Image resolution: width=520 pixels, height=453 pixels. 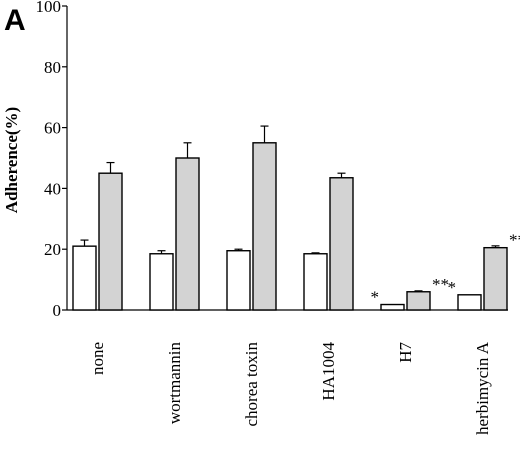 I want to click on y-tick-label: 40, so click(x=52, y=188).